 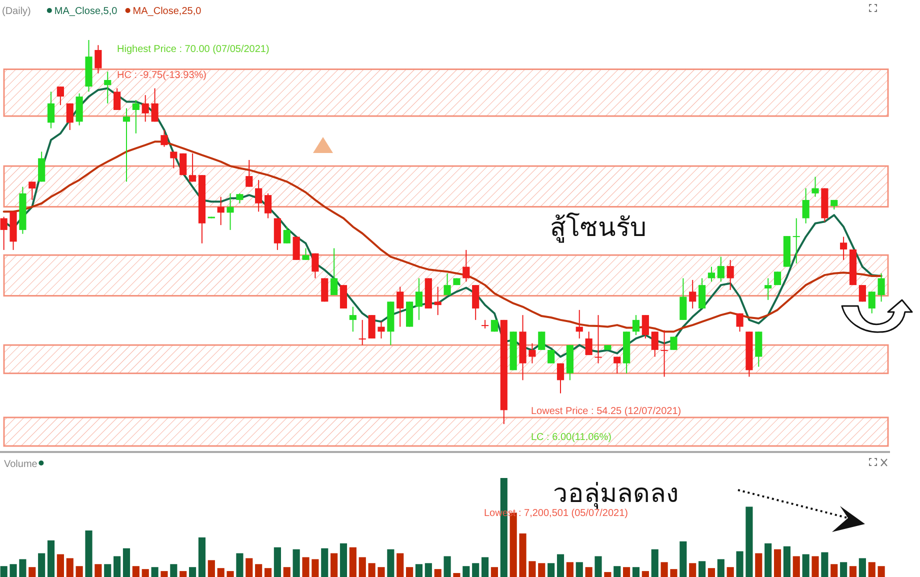 What do you see at coordinates (616, 494) in the screenshot?
I see `annotation: วอลุ่มลดลง` at bounding box center [616, 494].